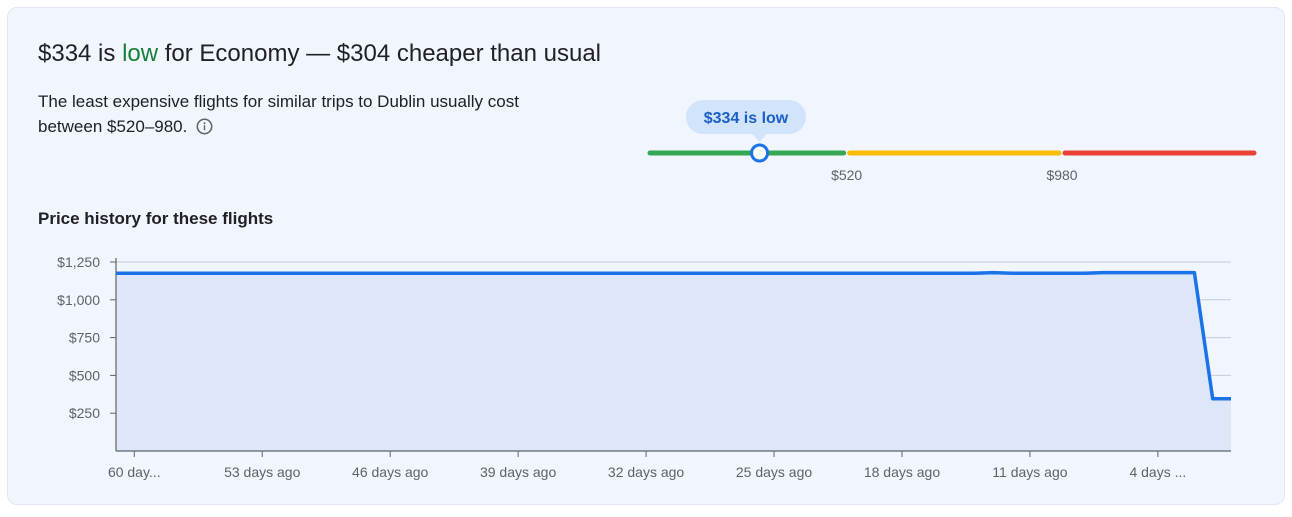  What do you see at coordinates (746, 118) in the screenshot?
I see `bubble-text: $334 is low` at bounding box center [746, 118].